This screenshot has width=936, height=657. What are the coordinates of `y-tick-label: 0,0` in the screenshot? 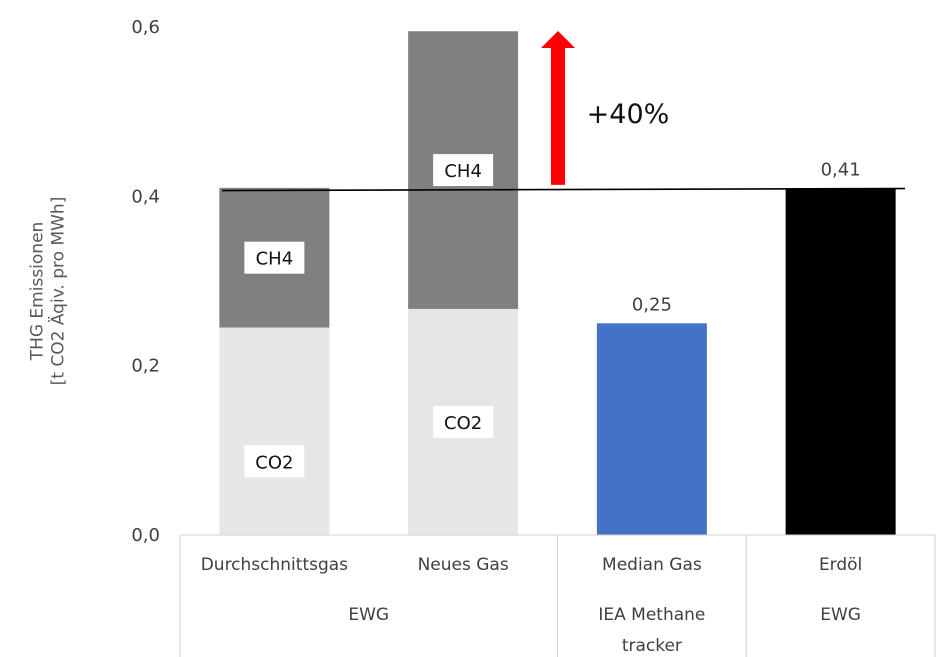 It's located at (145, 535).